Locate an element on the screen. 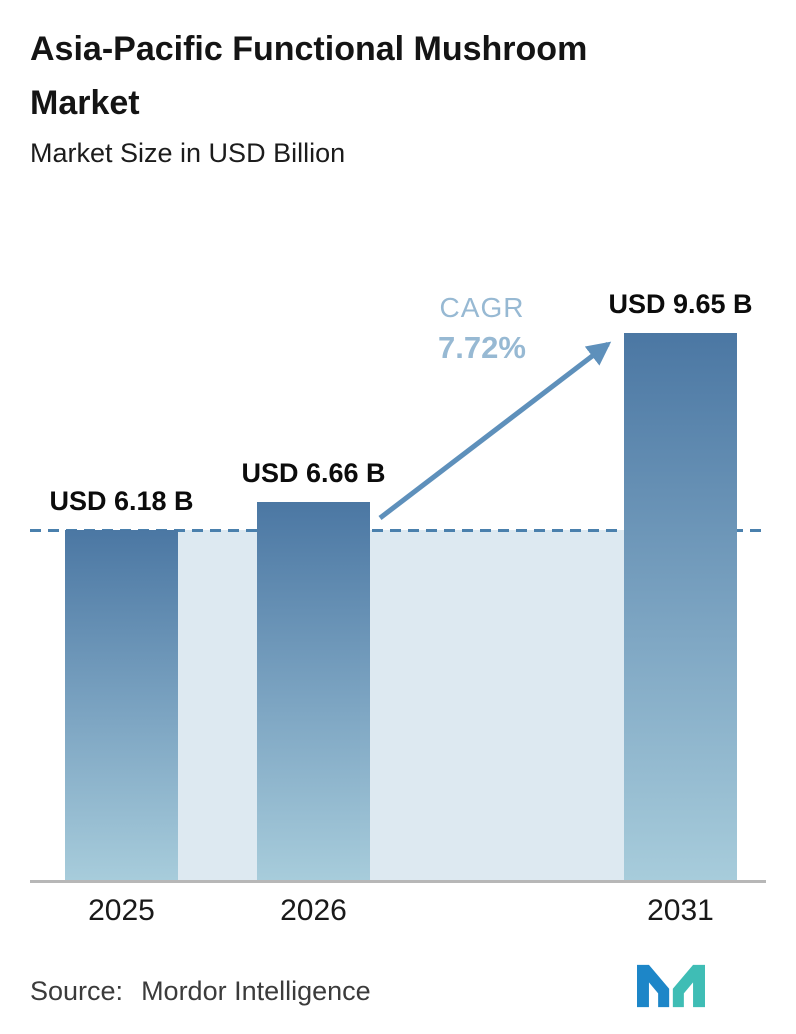 Image resolution: width=796 pixels, height=1034 pixels. source-note: Source: Mordor Intelligence is located at coordinates (200, 991).